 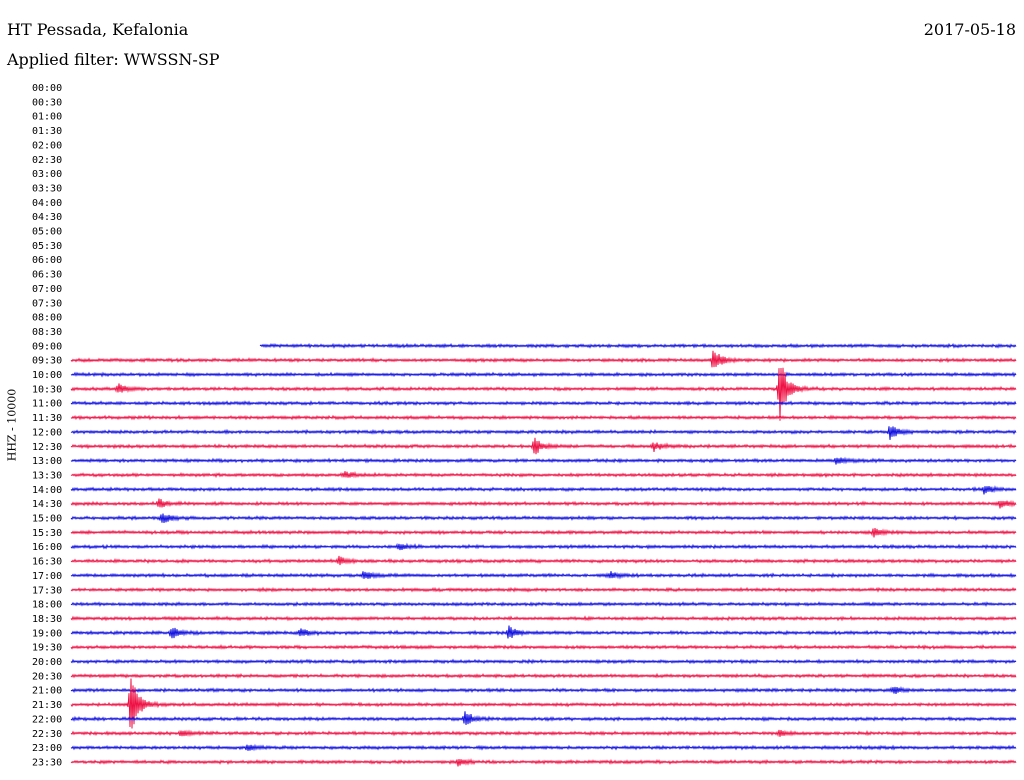 I want to click on time-tick-label: 15:30, so click(x=47, y=533).